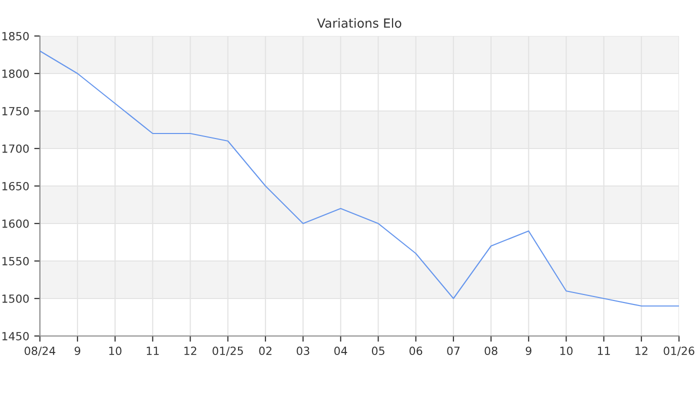  Describe the element at coordinates (341, 351) in the screenshot. I see `x-tick-label: 04` at that location.